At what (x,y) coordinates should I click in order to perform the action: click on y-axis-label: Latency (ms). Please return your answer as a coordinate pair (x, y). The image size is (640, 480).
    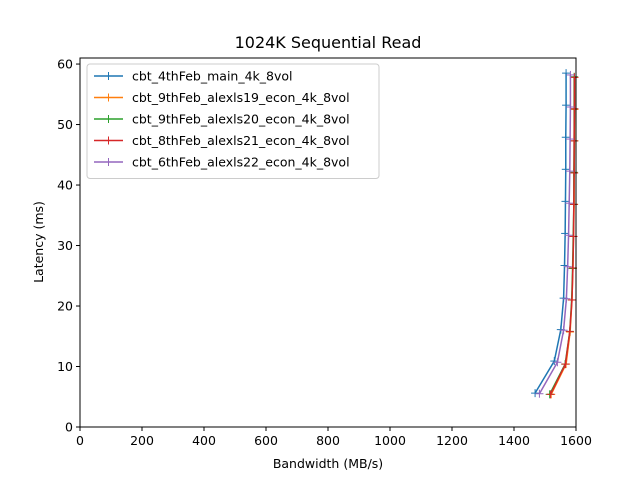
    Looking at the image, I should click on (38, 242).